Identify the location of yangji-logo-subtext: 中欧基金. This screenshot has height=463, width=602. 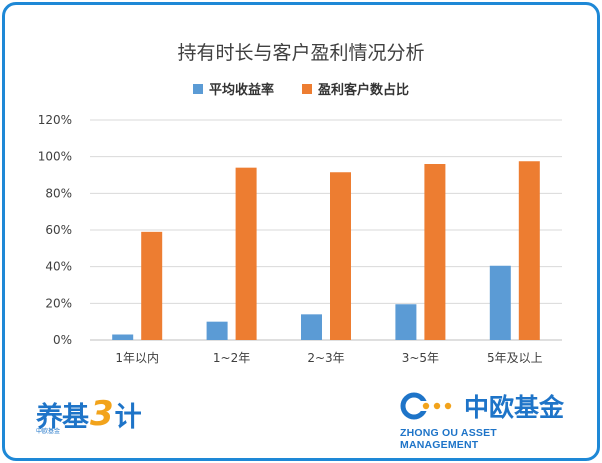
(48, 431).